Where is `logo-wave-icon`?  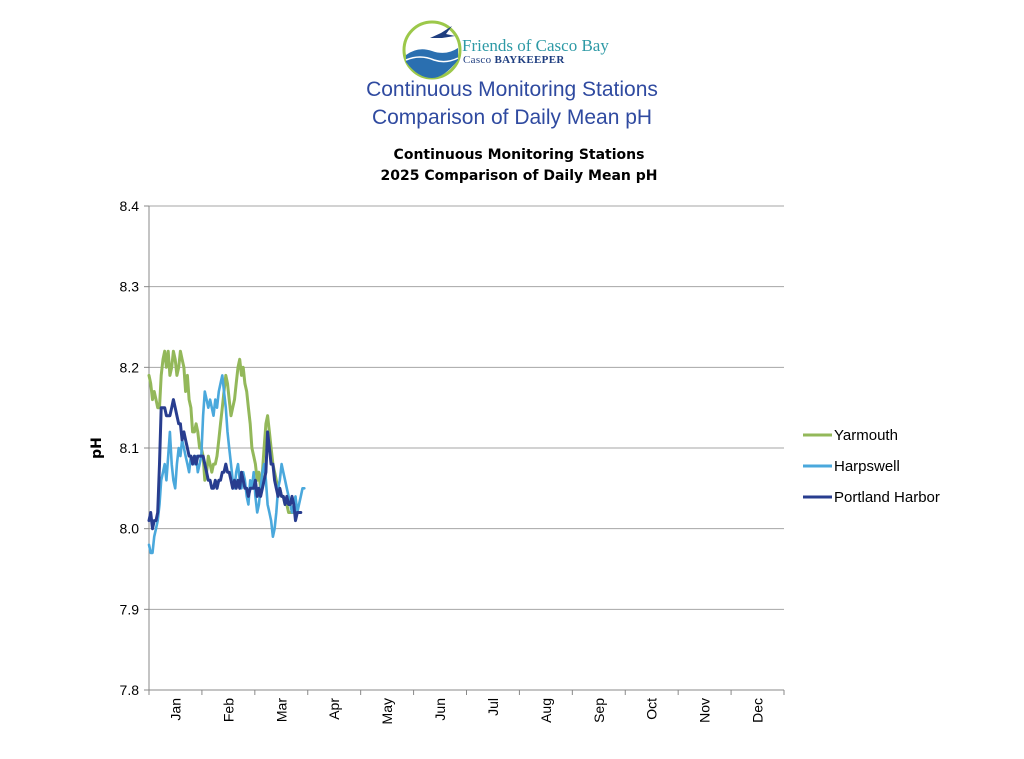
logo-wave-icon is located at coordinates (432, 63).